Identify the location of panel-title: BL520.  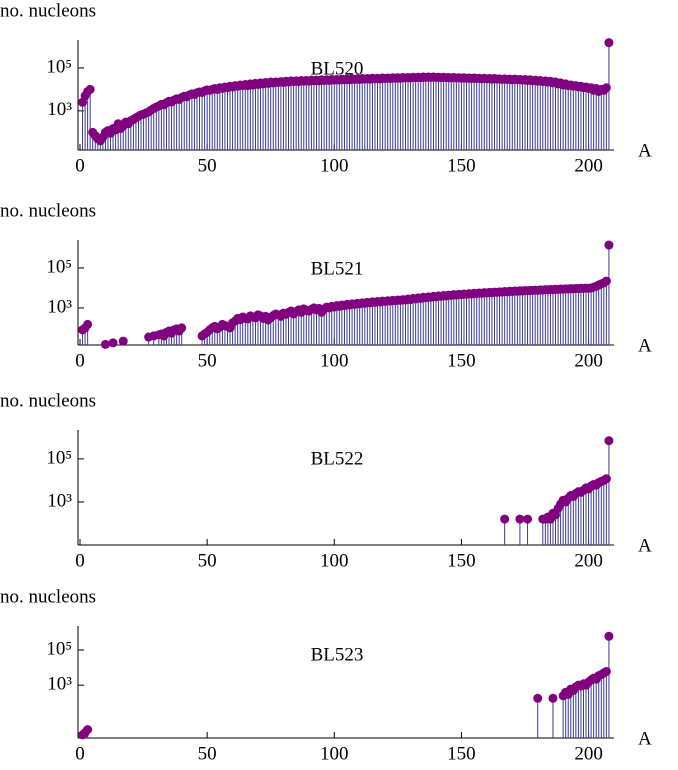
(337, 68).